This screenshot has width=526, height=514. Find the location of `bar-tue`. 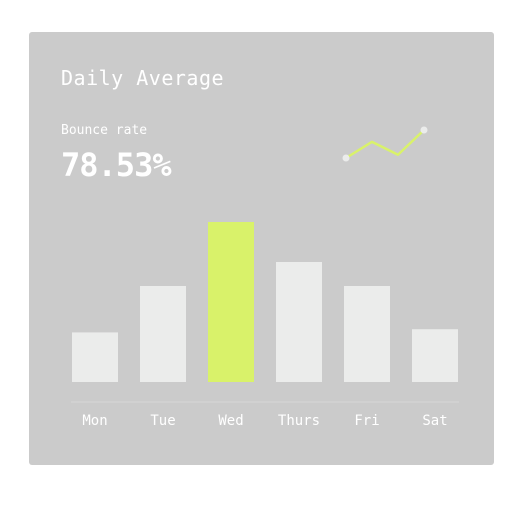

bar-tue is located at coordinates (163, 334).